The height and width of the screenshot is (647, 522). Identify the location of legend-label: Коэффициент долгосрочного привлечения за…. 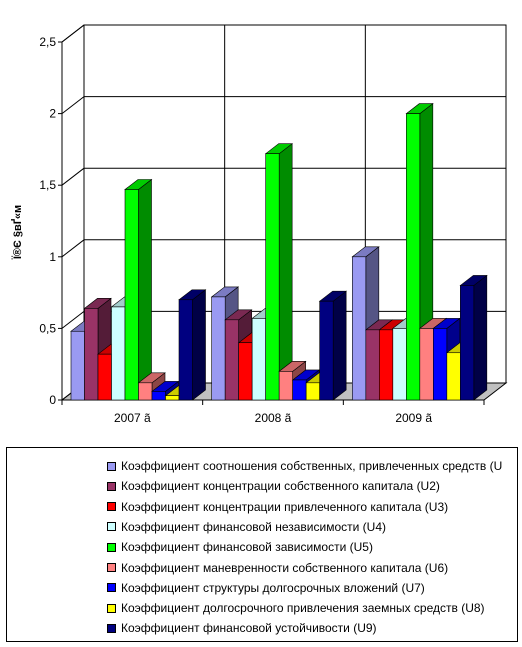
(303, 608).